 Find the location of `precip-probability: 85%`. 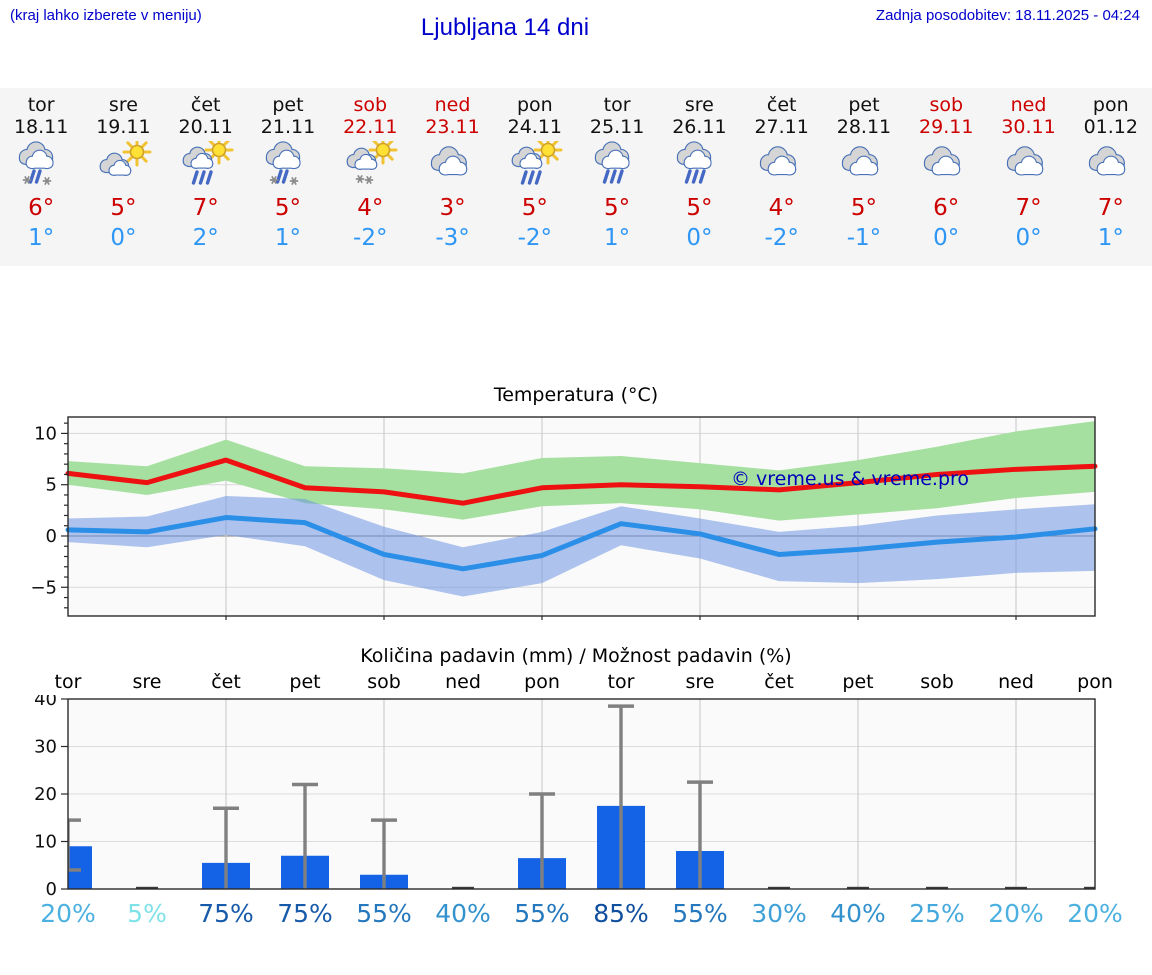

precip-probability: 85% is located at coordinates (621, 913).